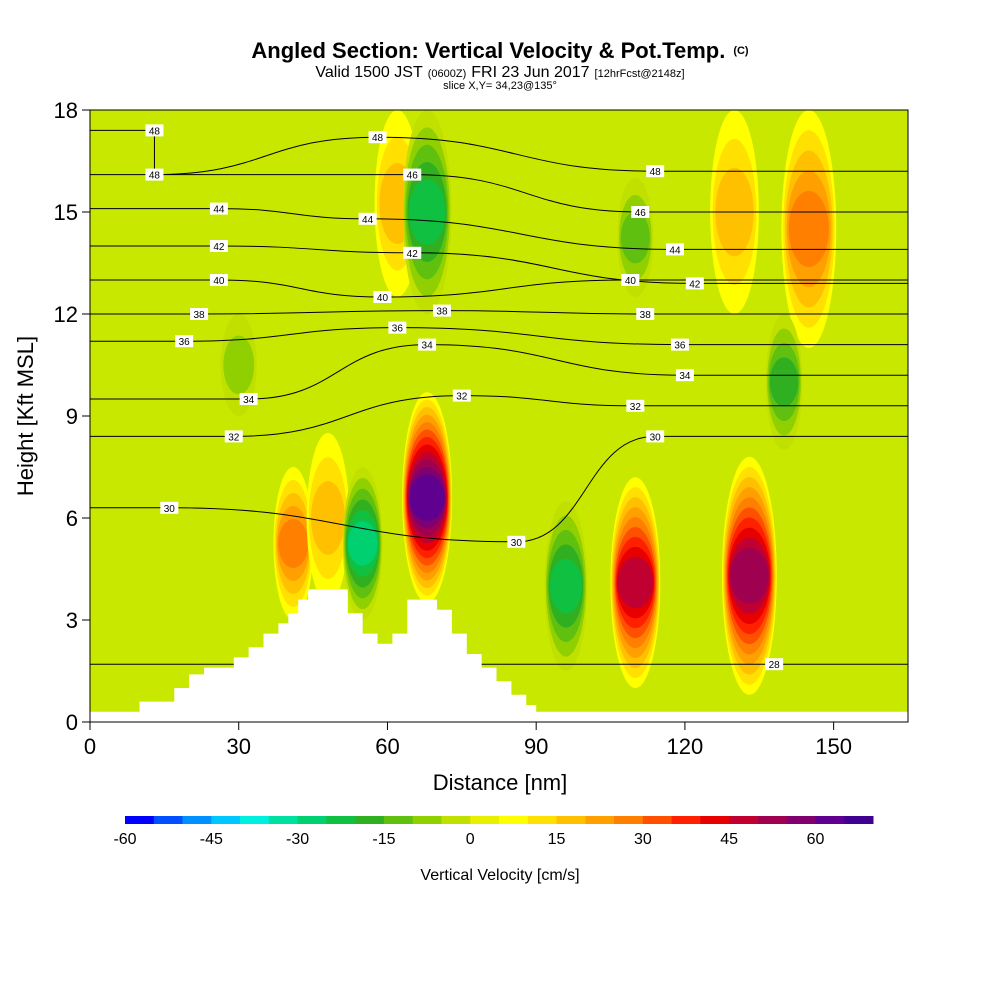 This screenshot has width=1000, height=1000. I want to click on theta-contour-label: 46, so click(412, 175).